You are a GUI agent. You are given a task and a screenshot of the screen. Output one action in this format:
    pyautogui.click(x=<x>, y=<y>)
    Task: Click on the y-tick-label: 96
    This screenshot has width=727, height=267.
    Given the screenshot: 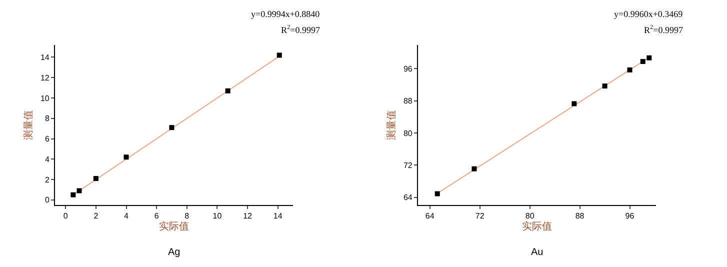 What is the action you would take?
    pyautogui.click(x=408, y=69)
    